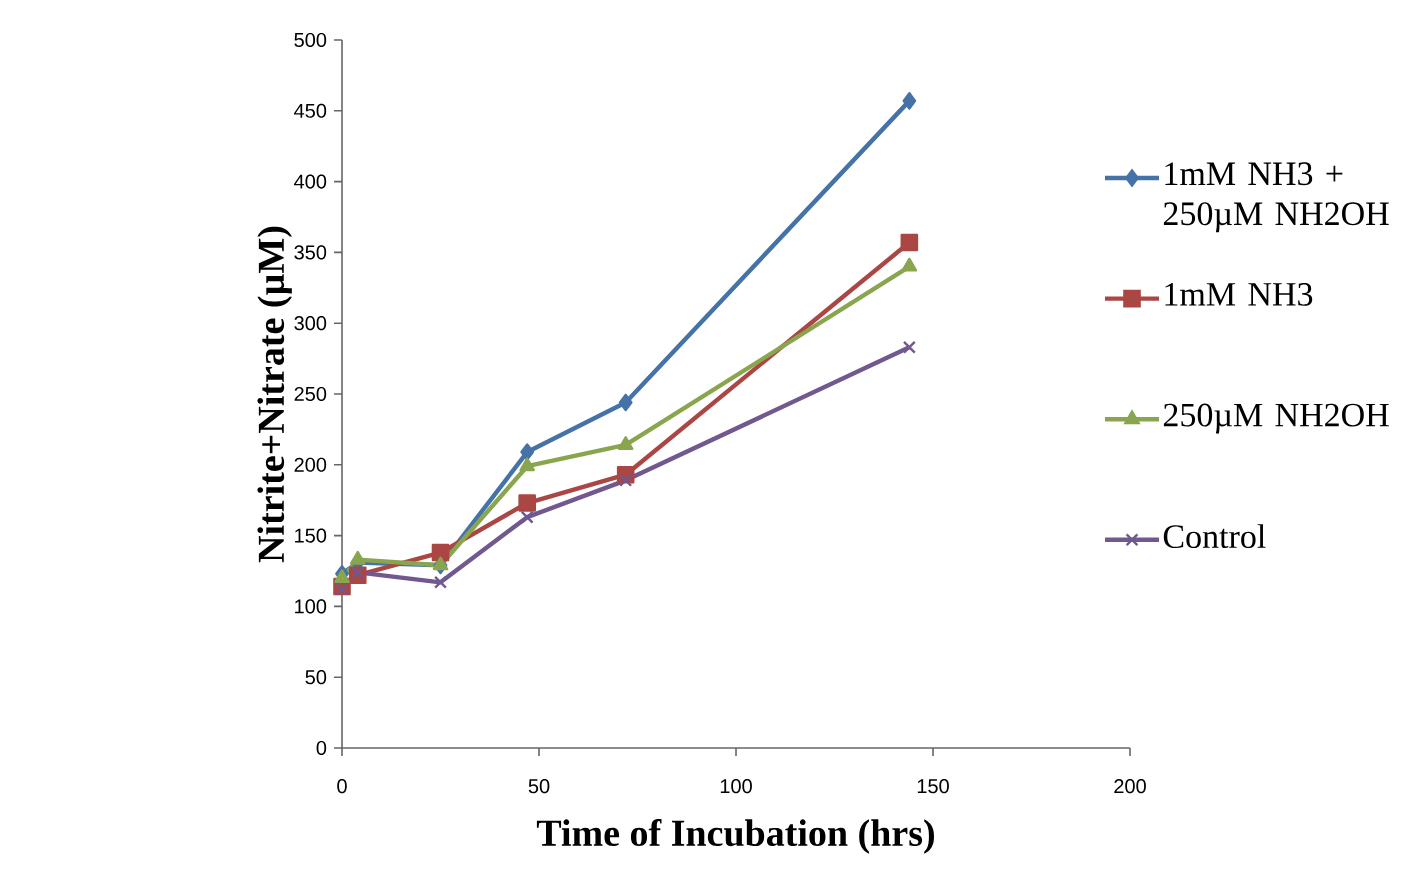 This screenshot has width=1401, height=870. Describe the element at coordinates (539, 786) in the screenshot. I see `x-tick-label: 50` at that location.